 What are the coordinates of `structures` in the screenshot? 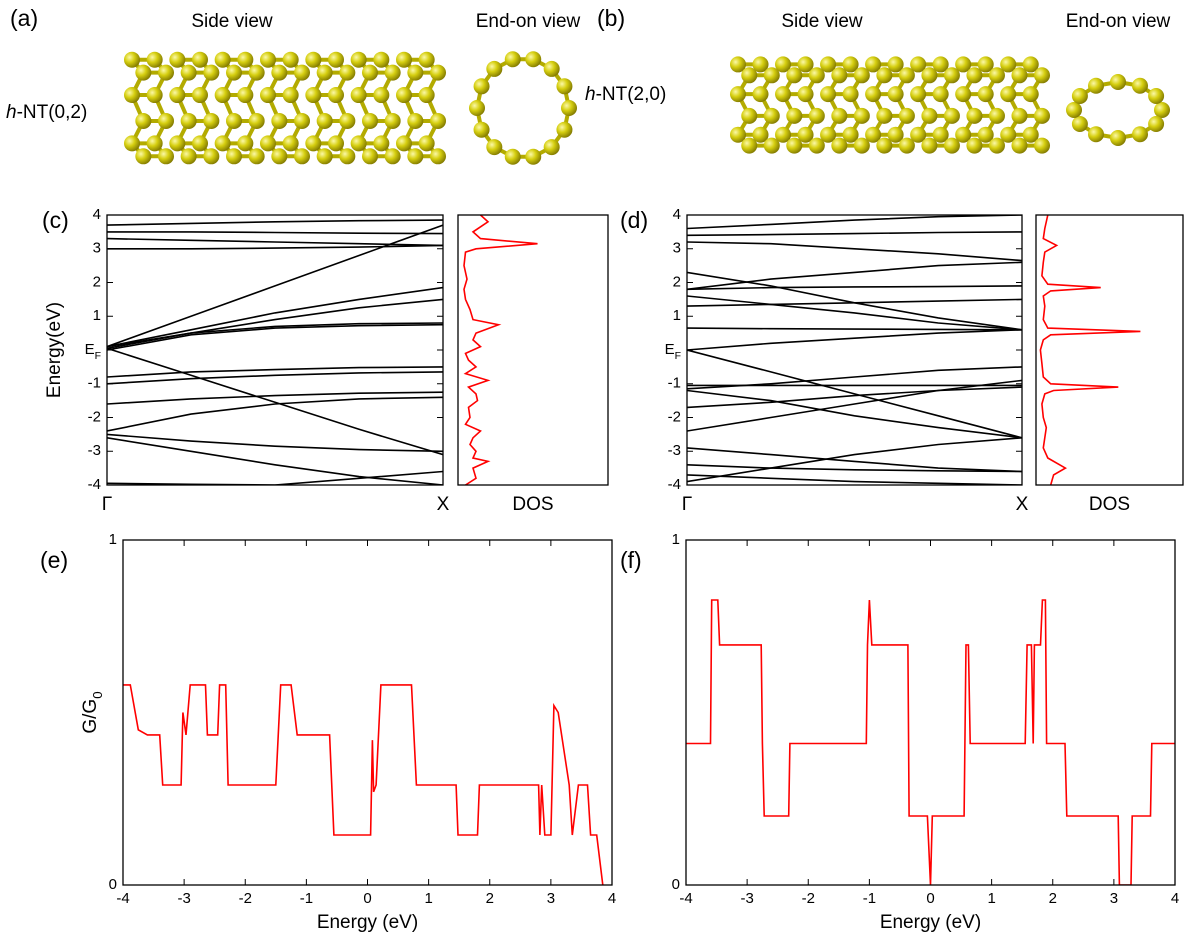 It's located at (647, 108).